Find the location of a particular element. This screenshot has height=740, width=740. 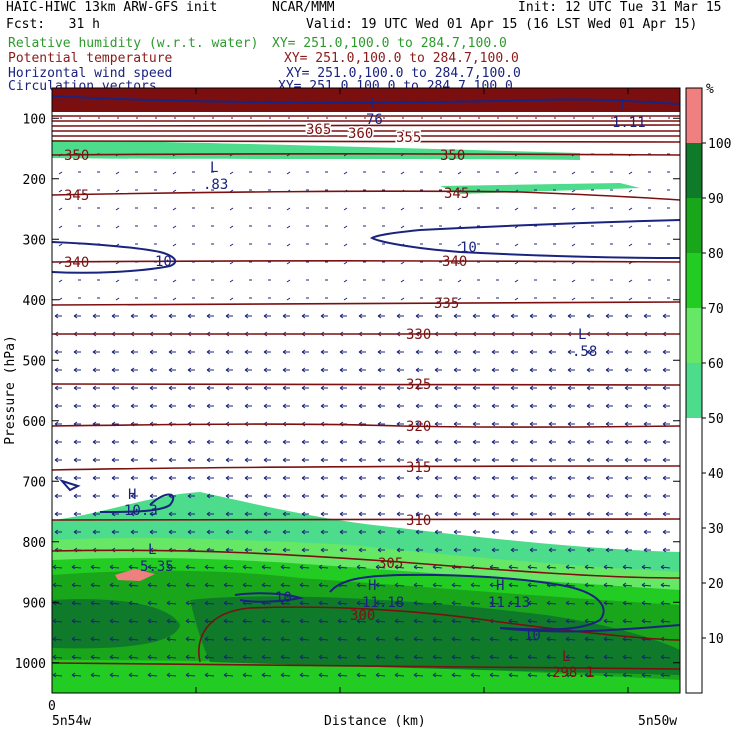

theta-label-325: 325 is located at coordinates (418, 385).